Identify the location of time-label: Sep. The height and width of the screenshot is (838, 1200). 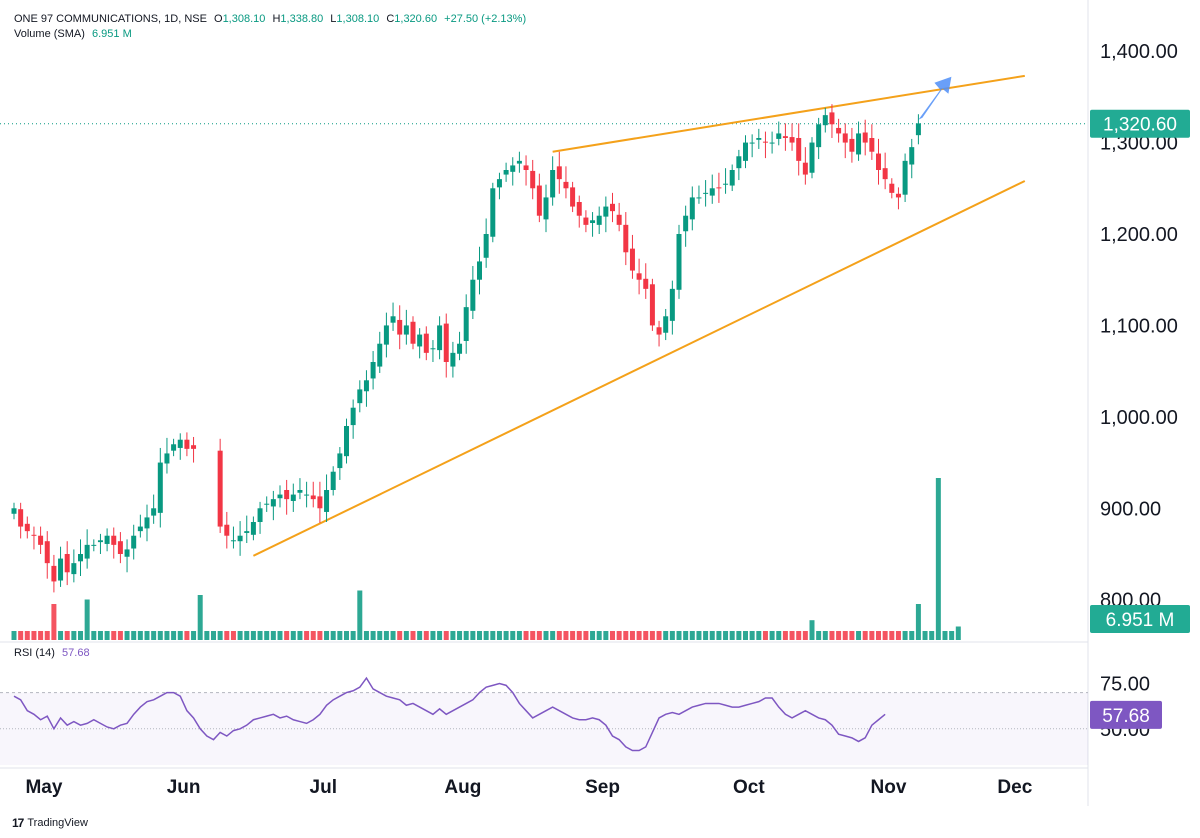
(602, 787).